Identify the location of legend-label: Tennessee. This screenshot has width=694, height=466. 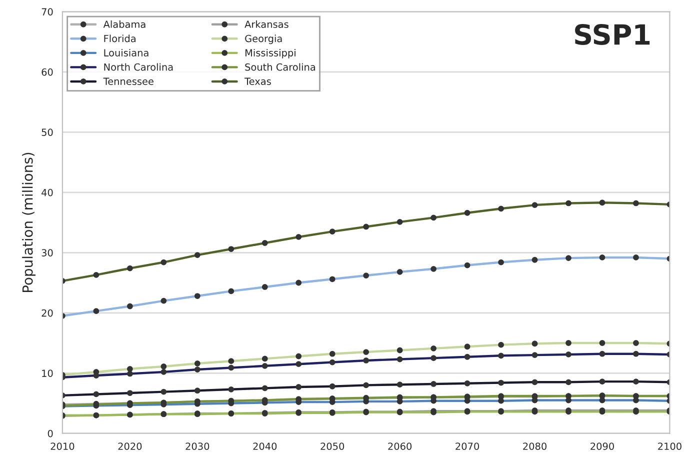
(128, 82).